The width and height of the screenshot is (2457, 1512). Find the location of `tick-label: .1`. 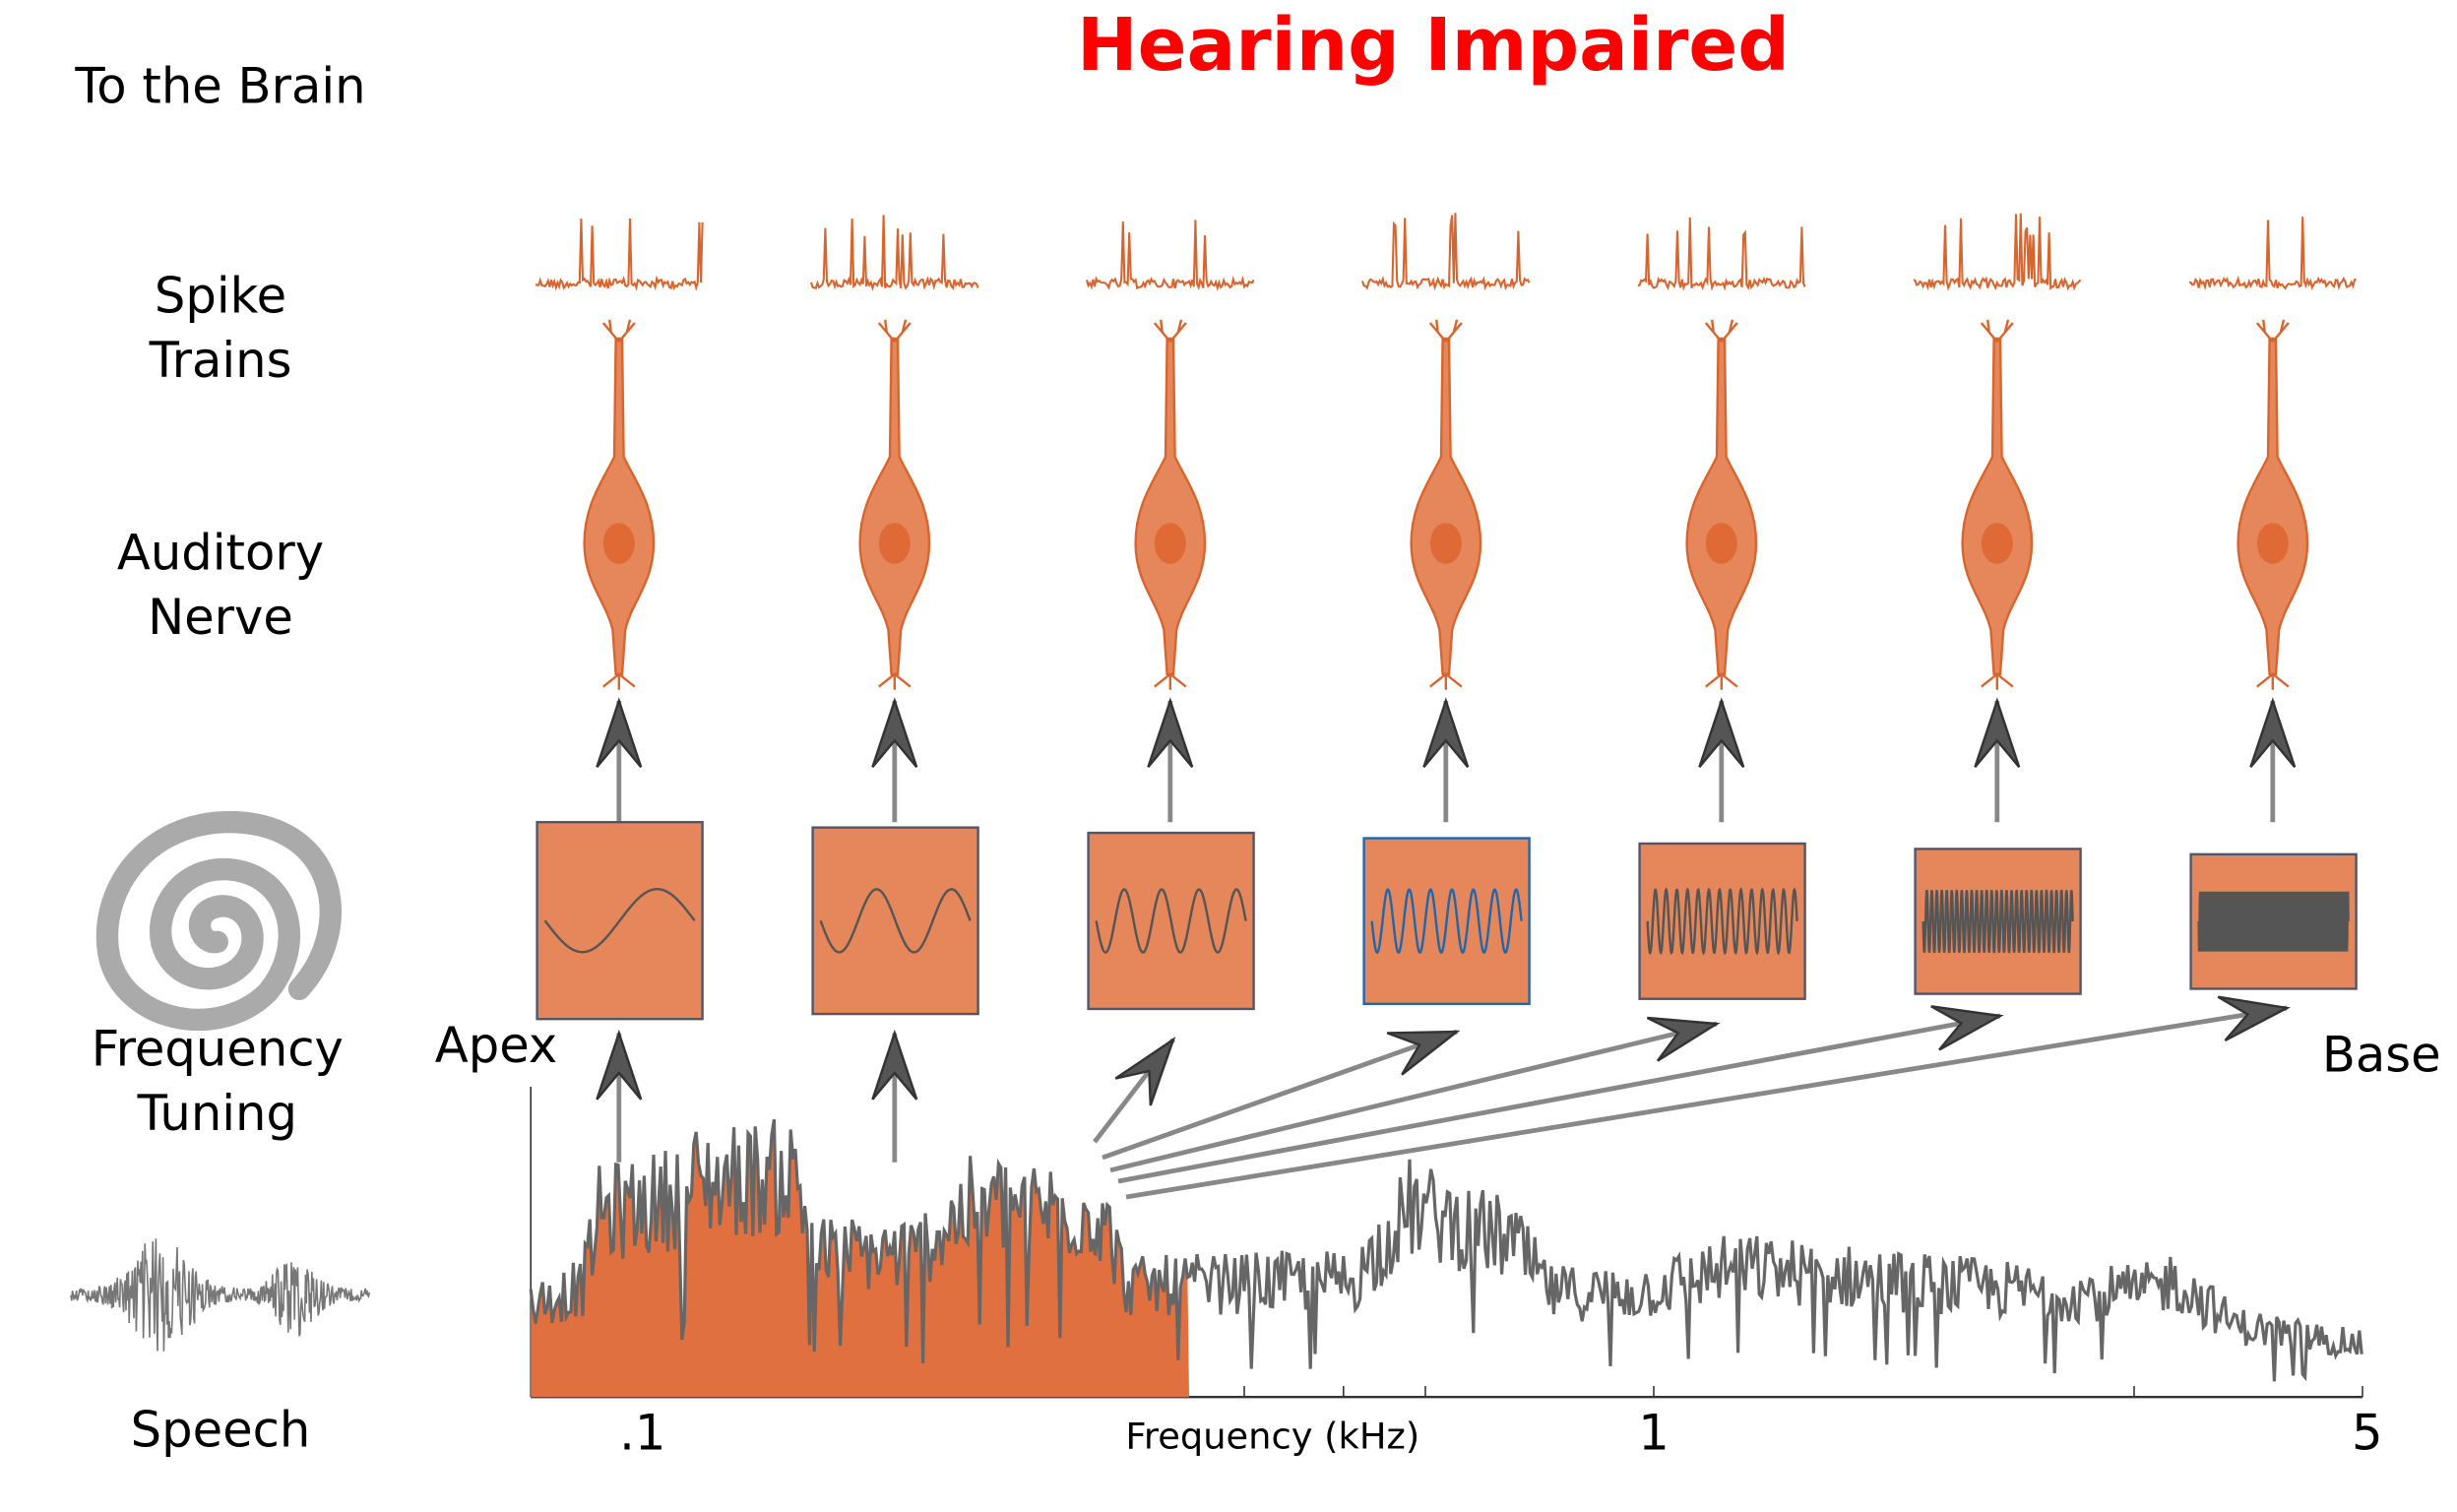

tick-label: .1 is located at coordinates (642, 1433).